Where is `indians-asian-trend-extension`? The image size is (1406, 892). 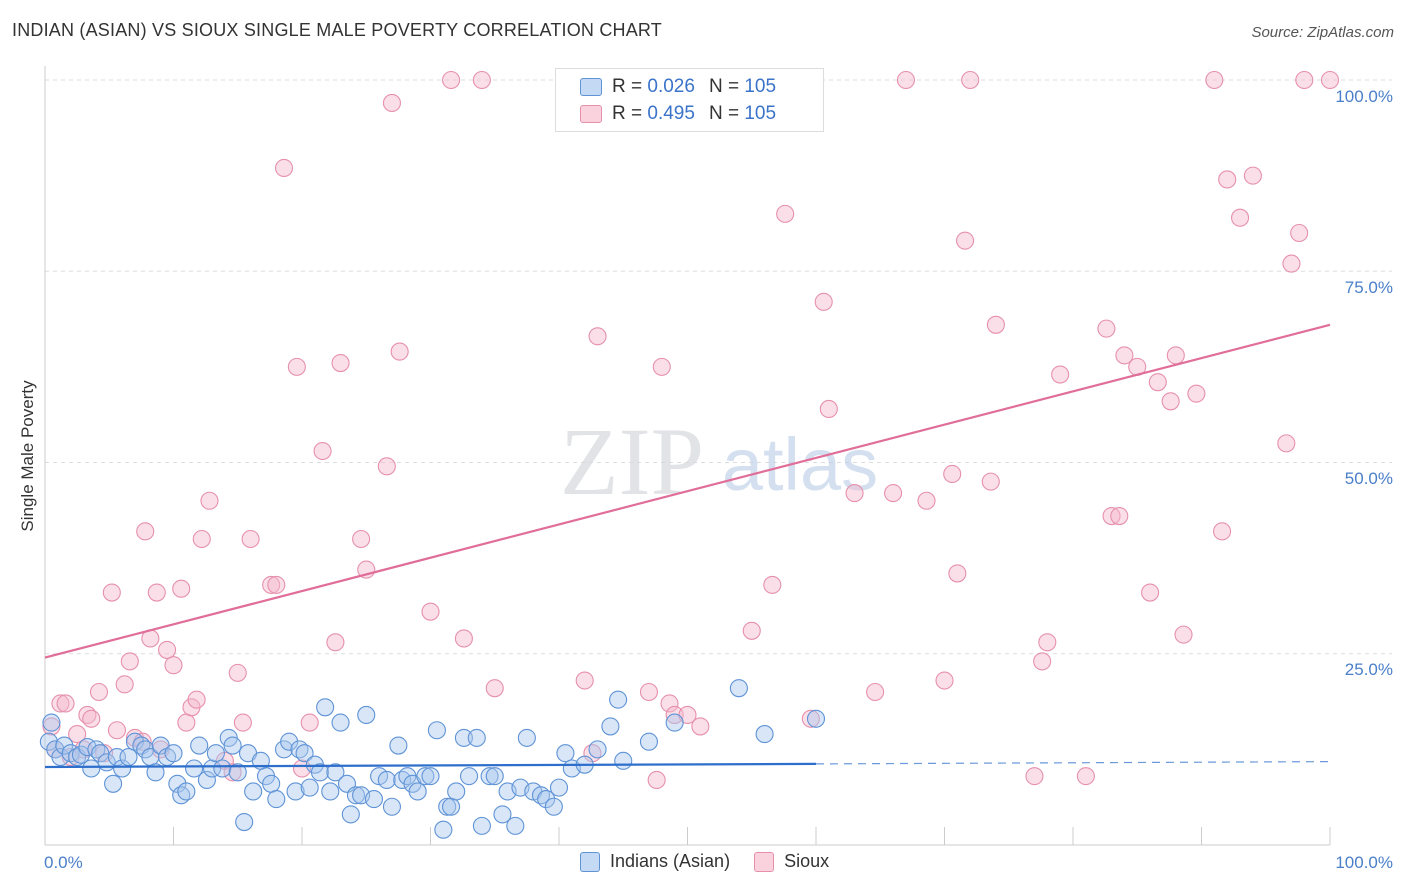
indians-asian-trend-extension is located at coordinates (1073, 763).